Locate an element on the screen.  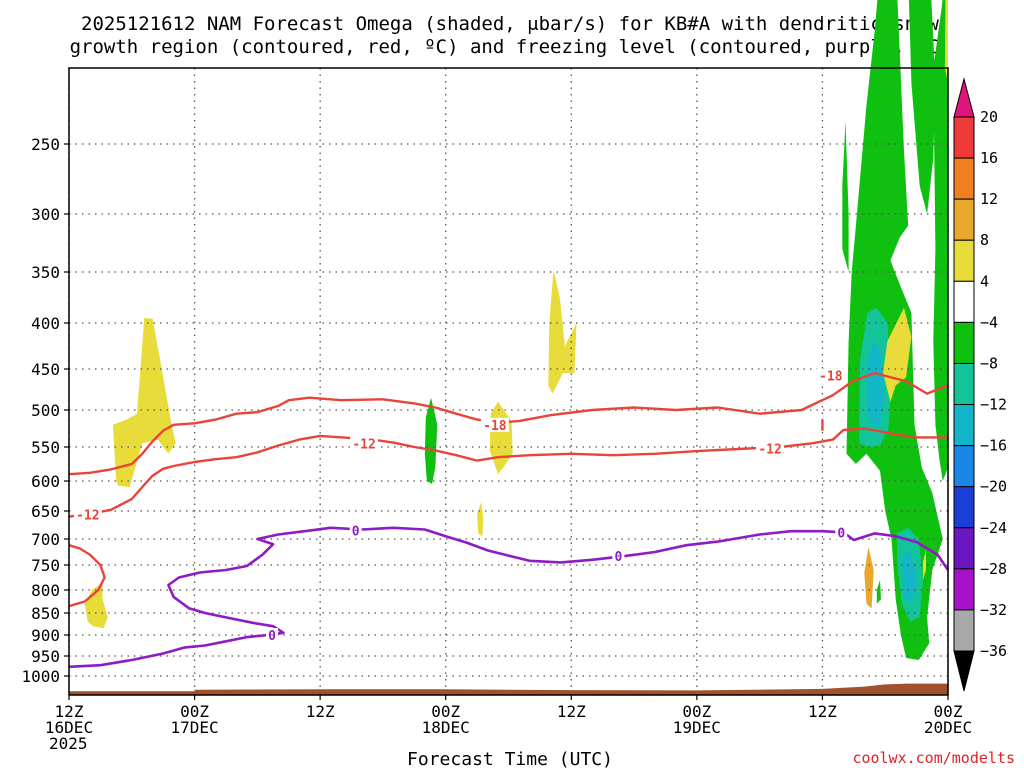
colorbar-label: −24 is located at coordinates (993, 528).